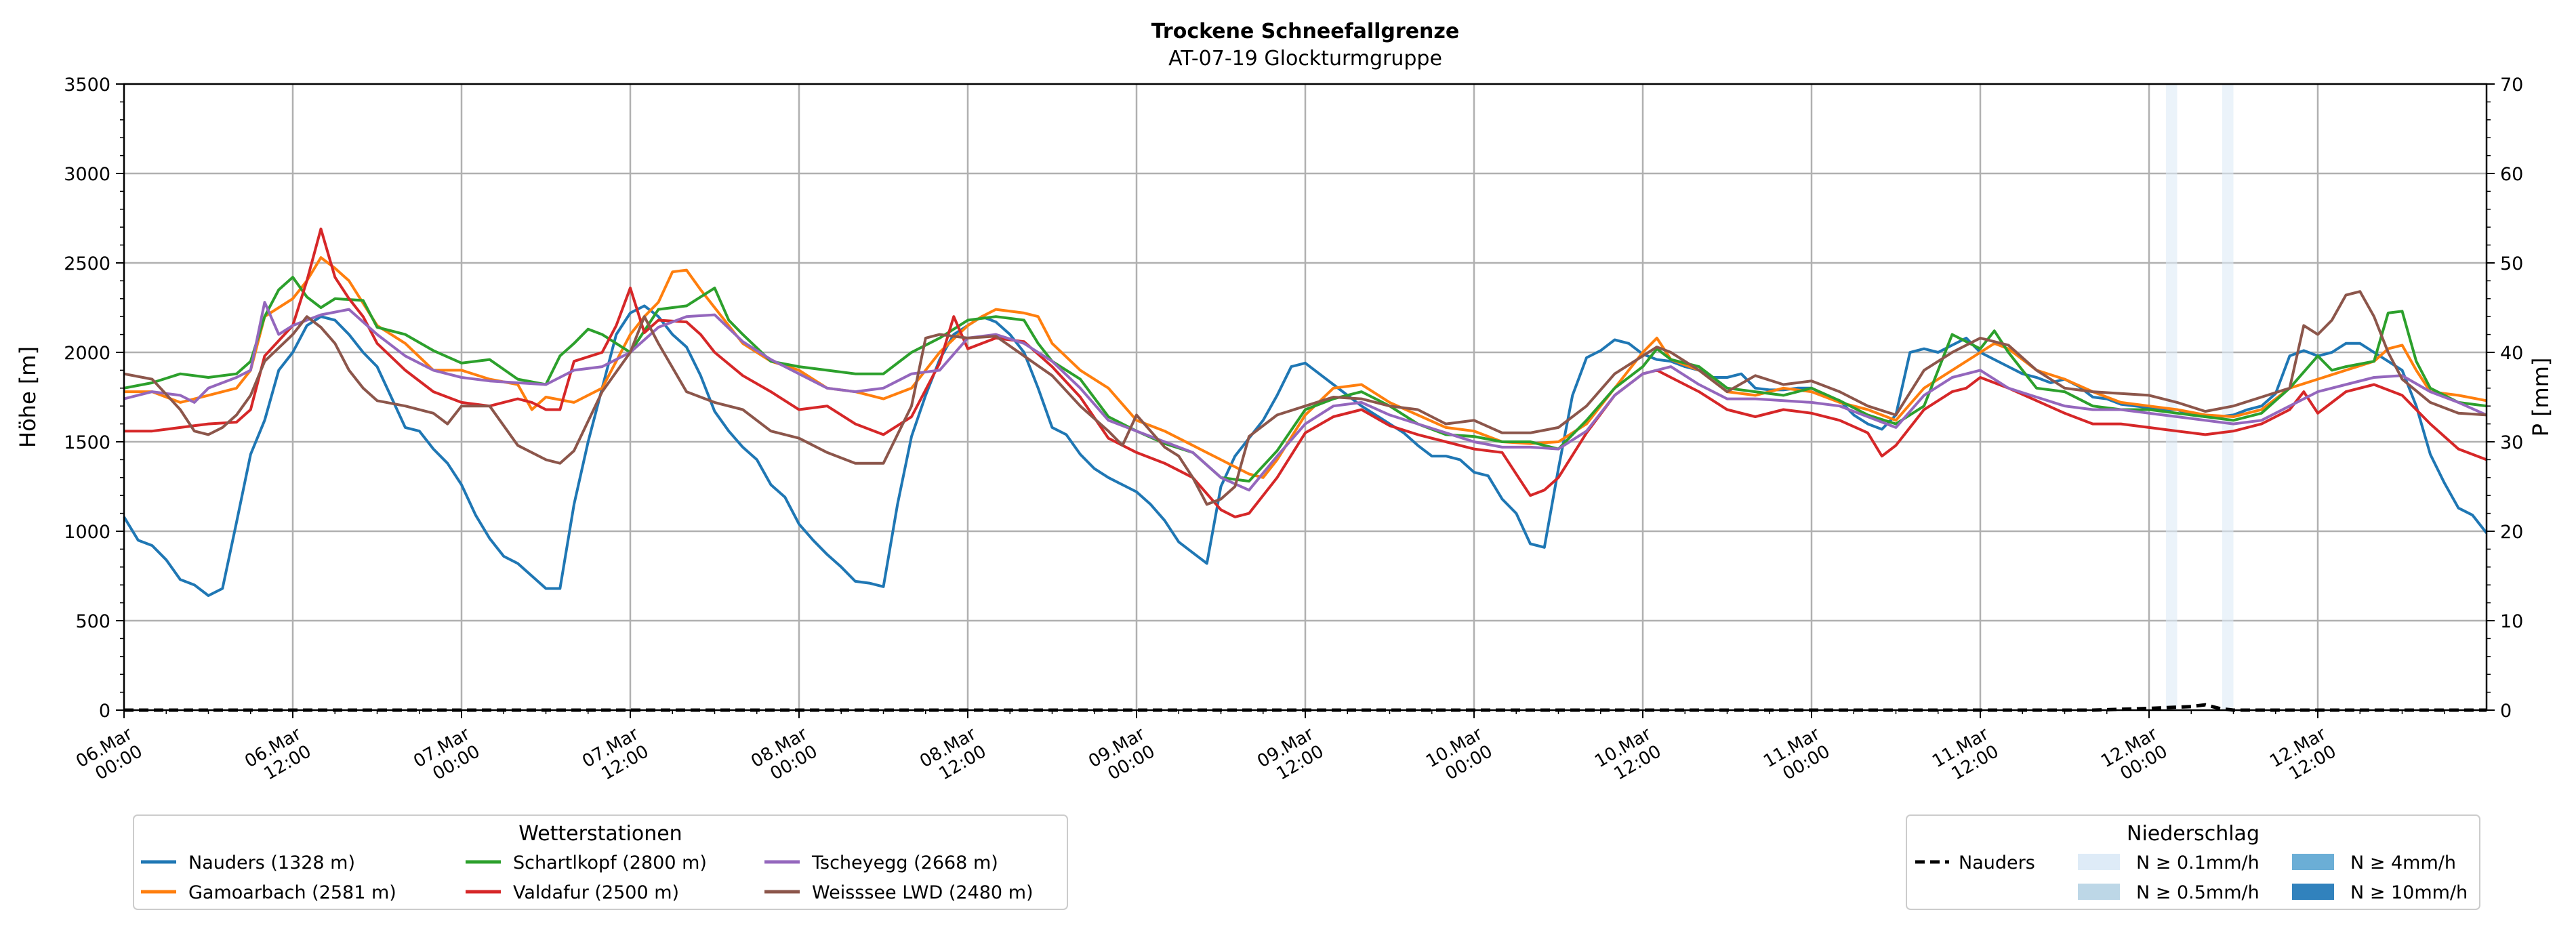 This screenshot has width=2576, height=929. I want to click on chart-title: Trockene Schneefallgrenze, so click(1305, 32).